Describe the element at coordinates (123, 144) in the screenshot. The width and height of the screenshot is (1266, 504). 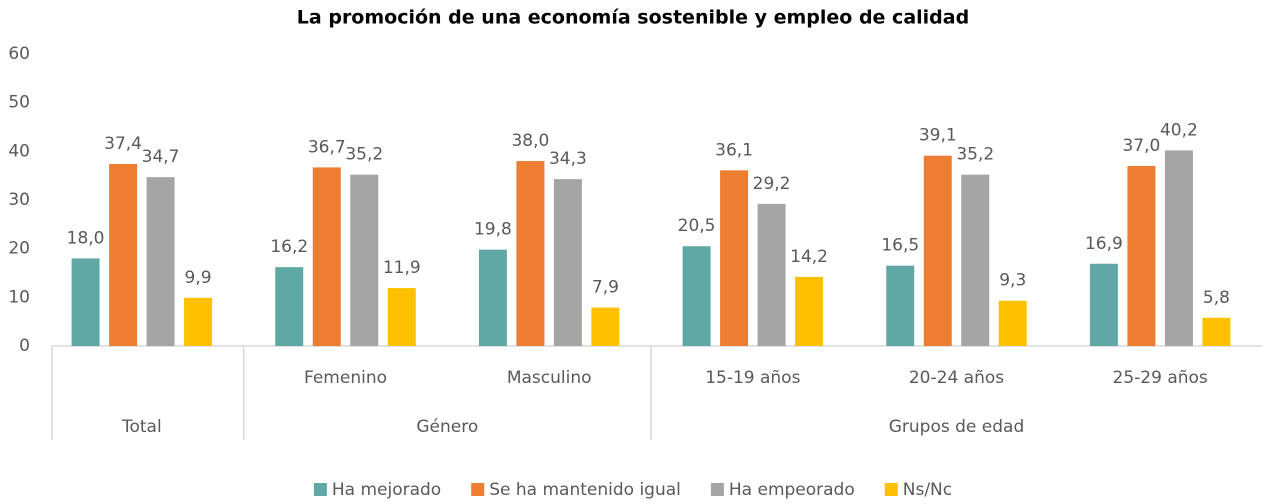
I see `data-label: 37,4` at that location.